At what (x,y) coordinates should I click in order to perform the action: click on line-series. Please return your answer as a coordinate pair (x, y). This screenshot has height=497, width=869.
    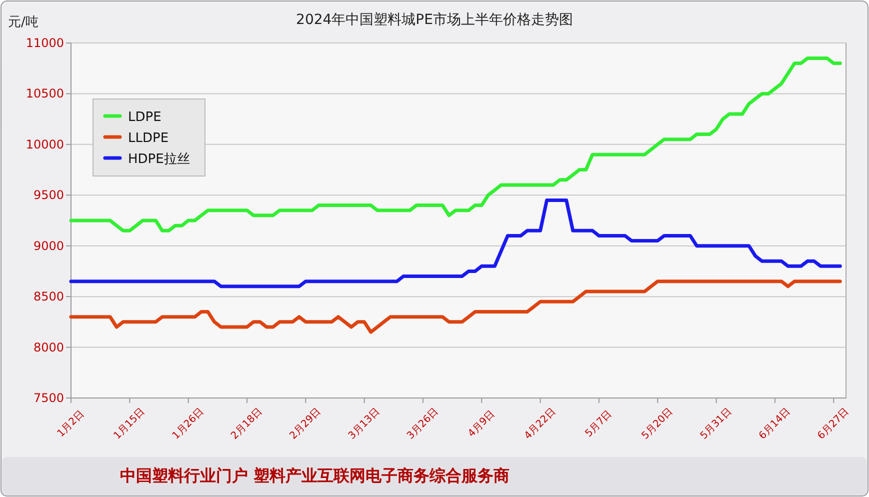
    Looking at the image, I should click on (455, 307).